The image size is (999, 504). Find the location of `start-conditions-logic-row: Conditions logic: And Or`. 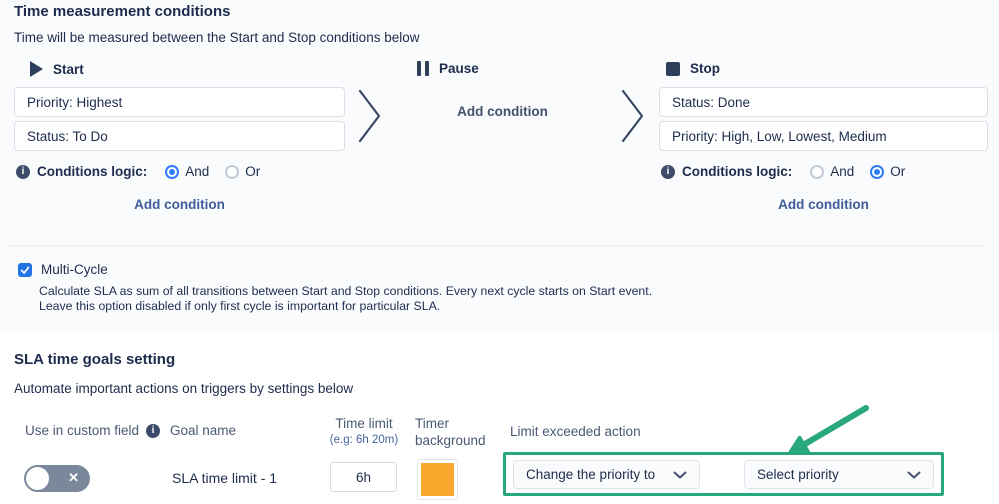

start-conditions-logic-row: Conditions logic: And Or is located at coordinates (138, 171).